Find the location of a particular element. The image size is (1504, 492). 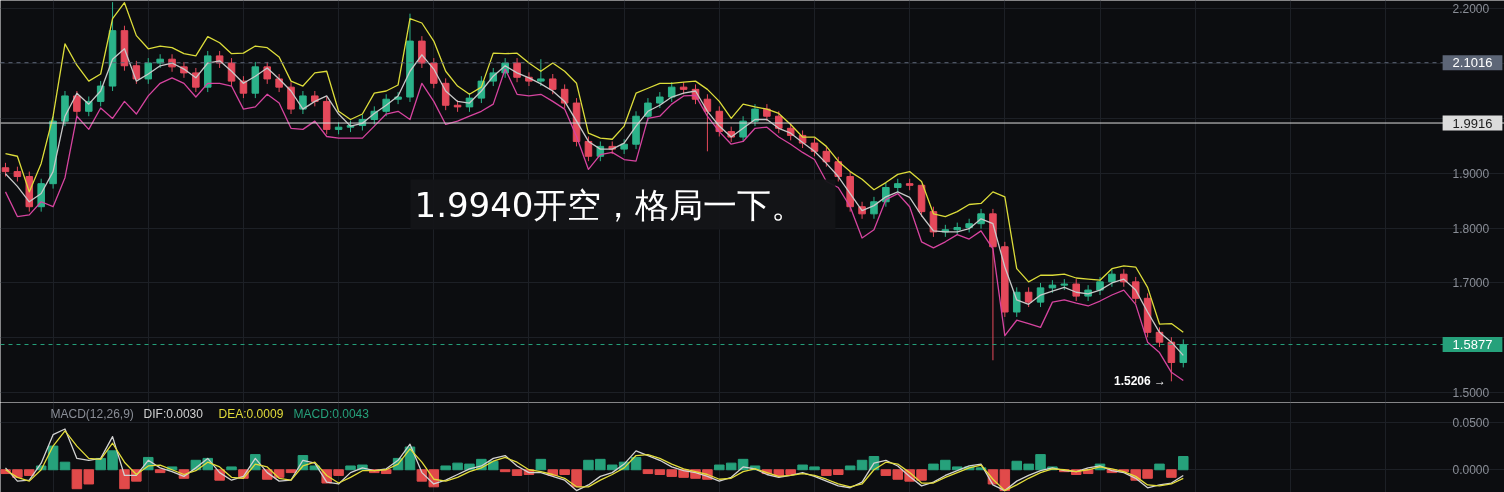

y-tick-label: 1.7000 is located at coordinates (1471, 283).